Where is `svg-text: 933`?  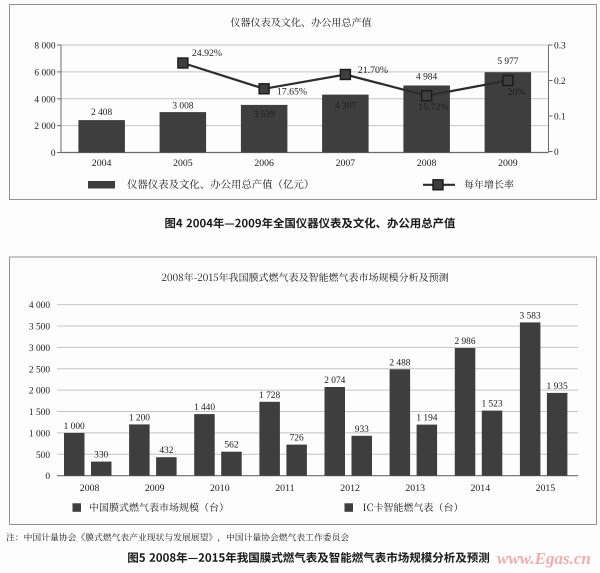 svg-text: 933 is located at coordinates (362, 430).